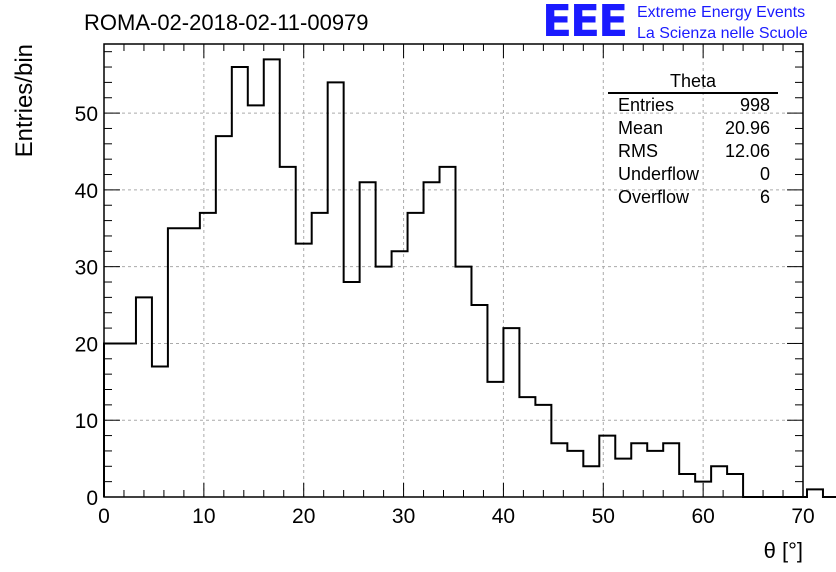  Describe the element at coordinates (693, 197) in the screenshot. I see `stat-row-overflow: Overflow 6` at that location.